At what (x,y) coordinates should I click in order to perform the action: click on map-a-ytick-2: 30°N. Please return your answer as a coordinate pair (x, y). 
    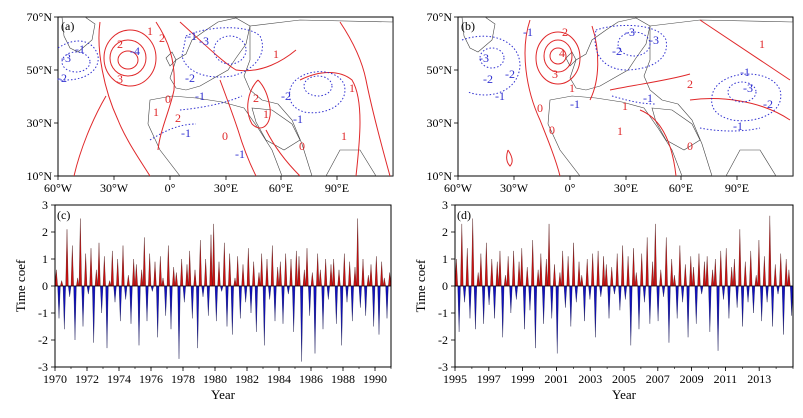
    Looking at the image, I should click on (40, 123).